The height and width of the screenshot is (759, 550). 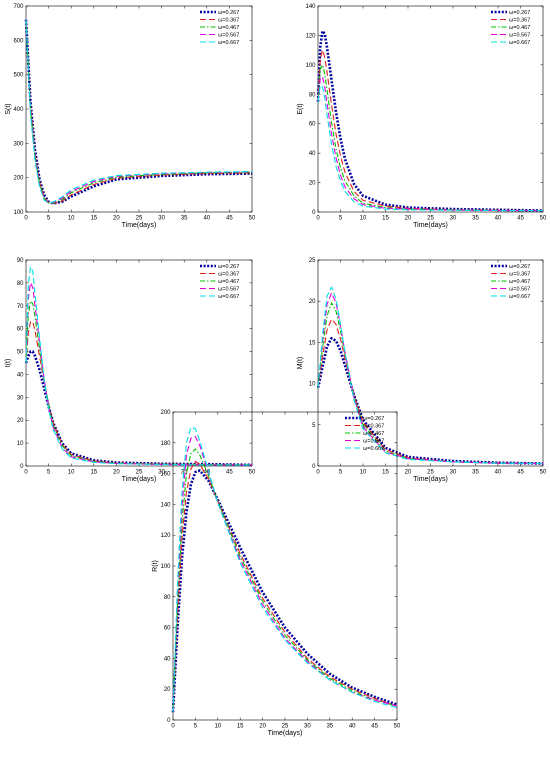 What do you see at coordinates (165, 536) in the screenshot?
I see `y-tick-label: 120` at bounding box center [165, 536].